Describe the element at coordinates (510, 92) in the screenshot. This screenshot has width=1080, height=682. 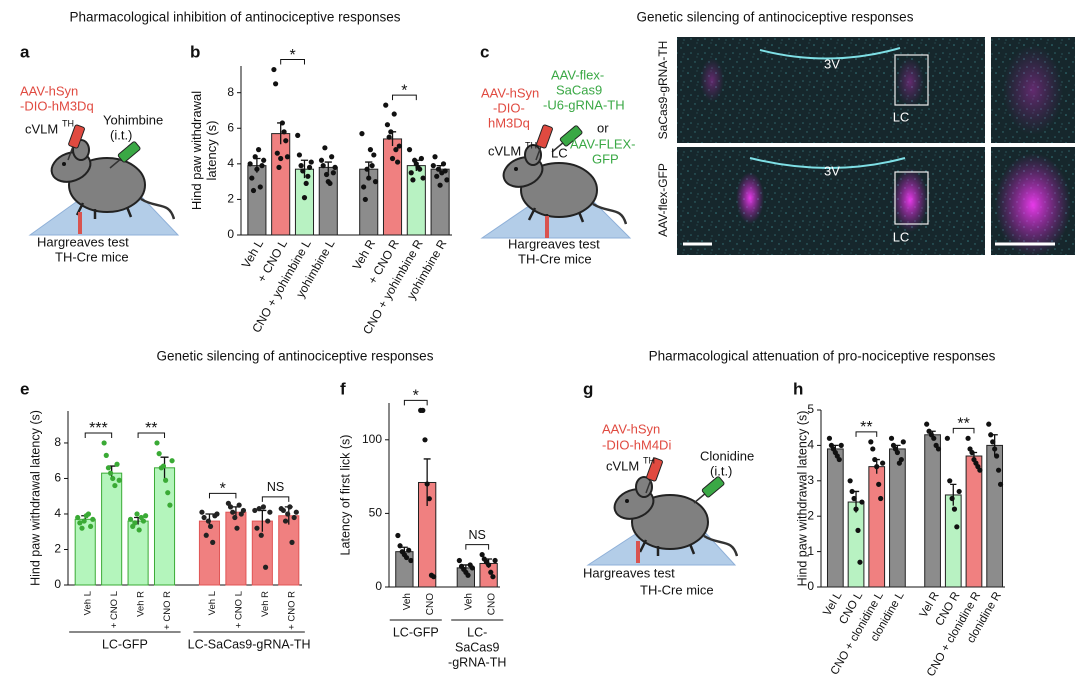
I see `virus-label: AAV-hSyn` at that location.